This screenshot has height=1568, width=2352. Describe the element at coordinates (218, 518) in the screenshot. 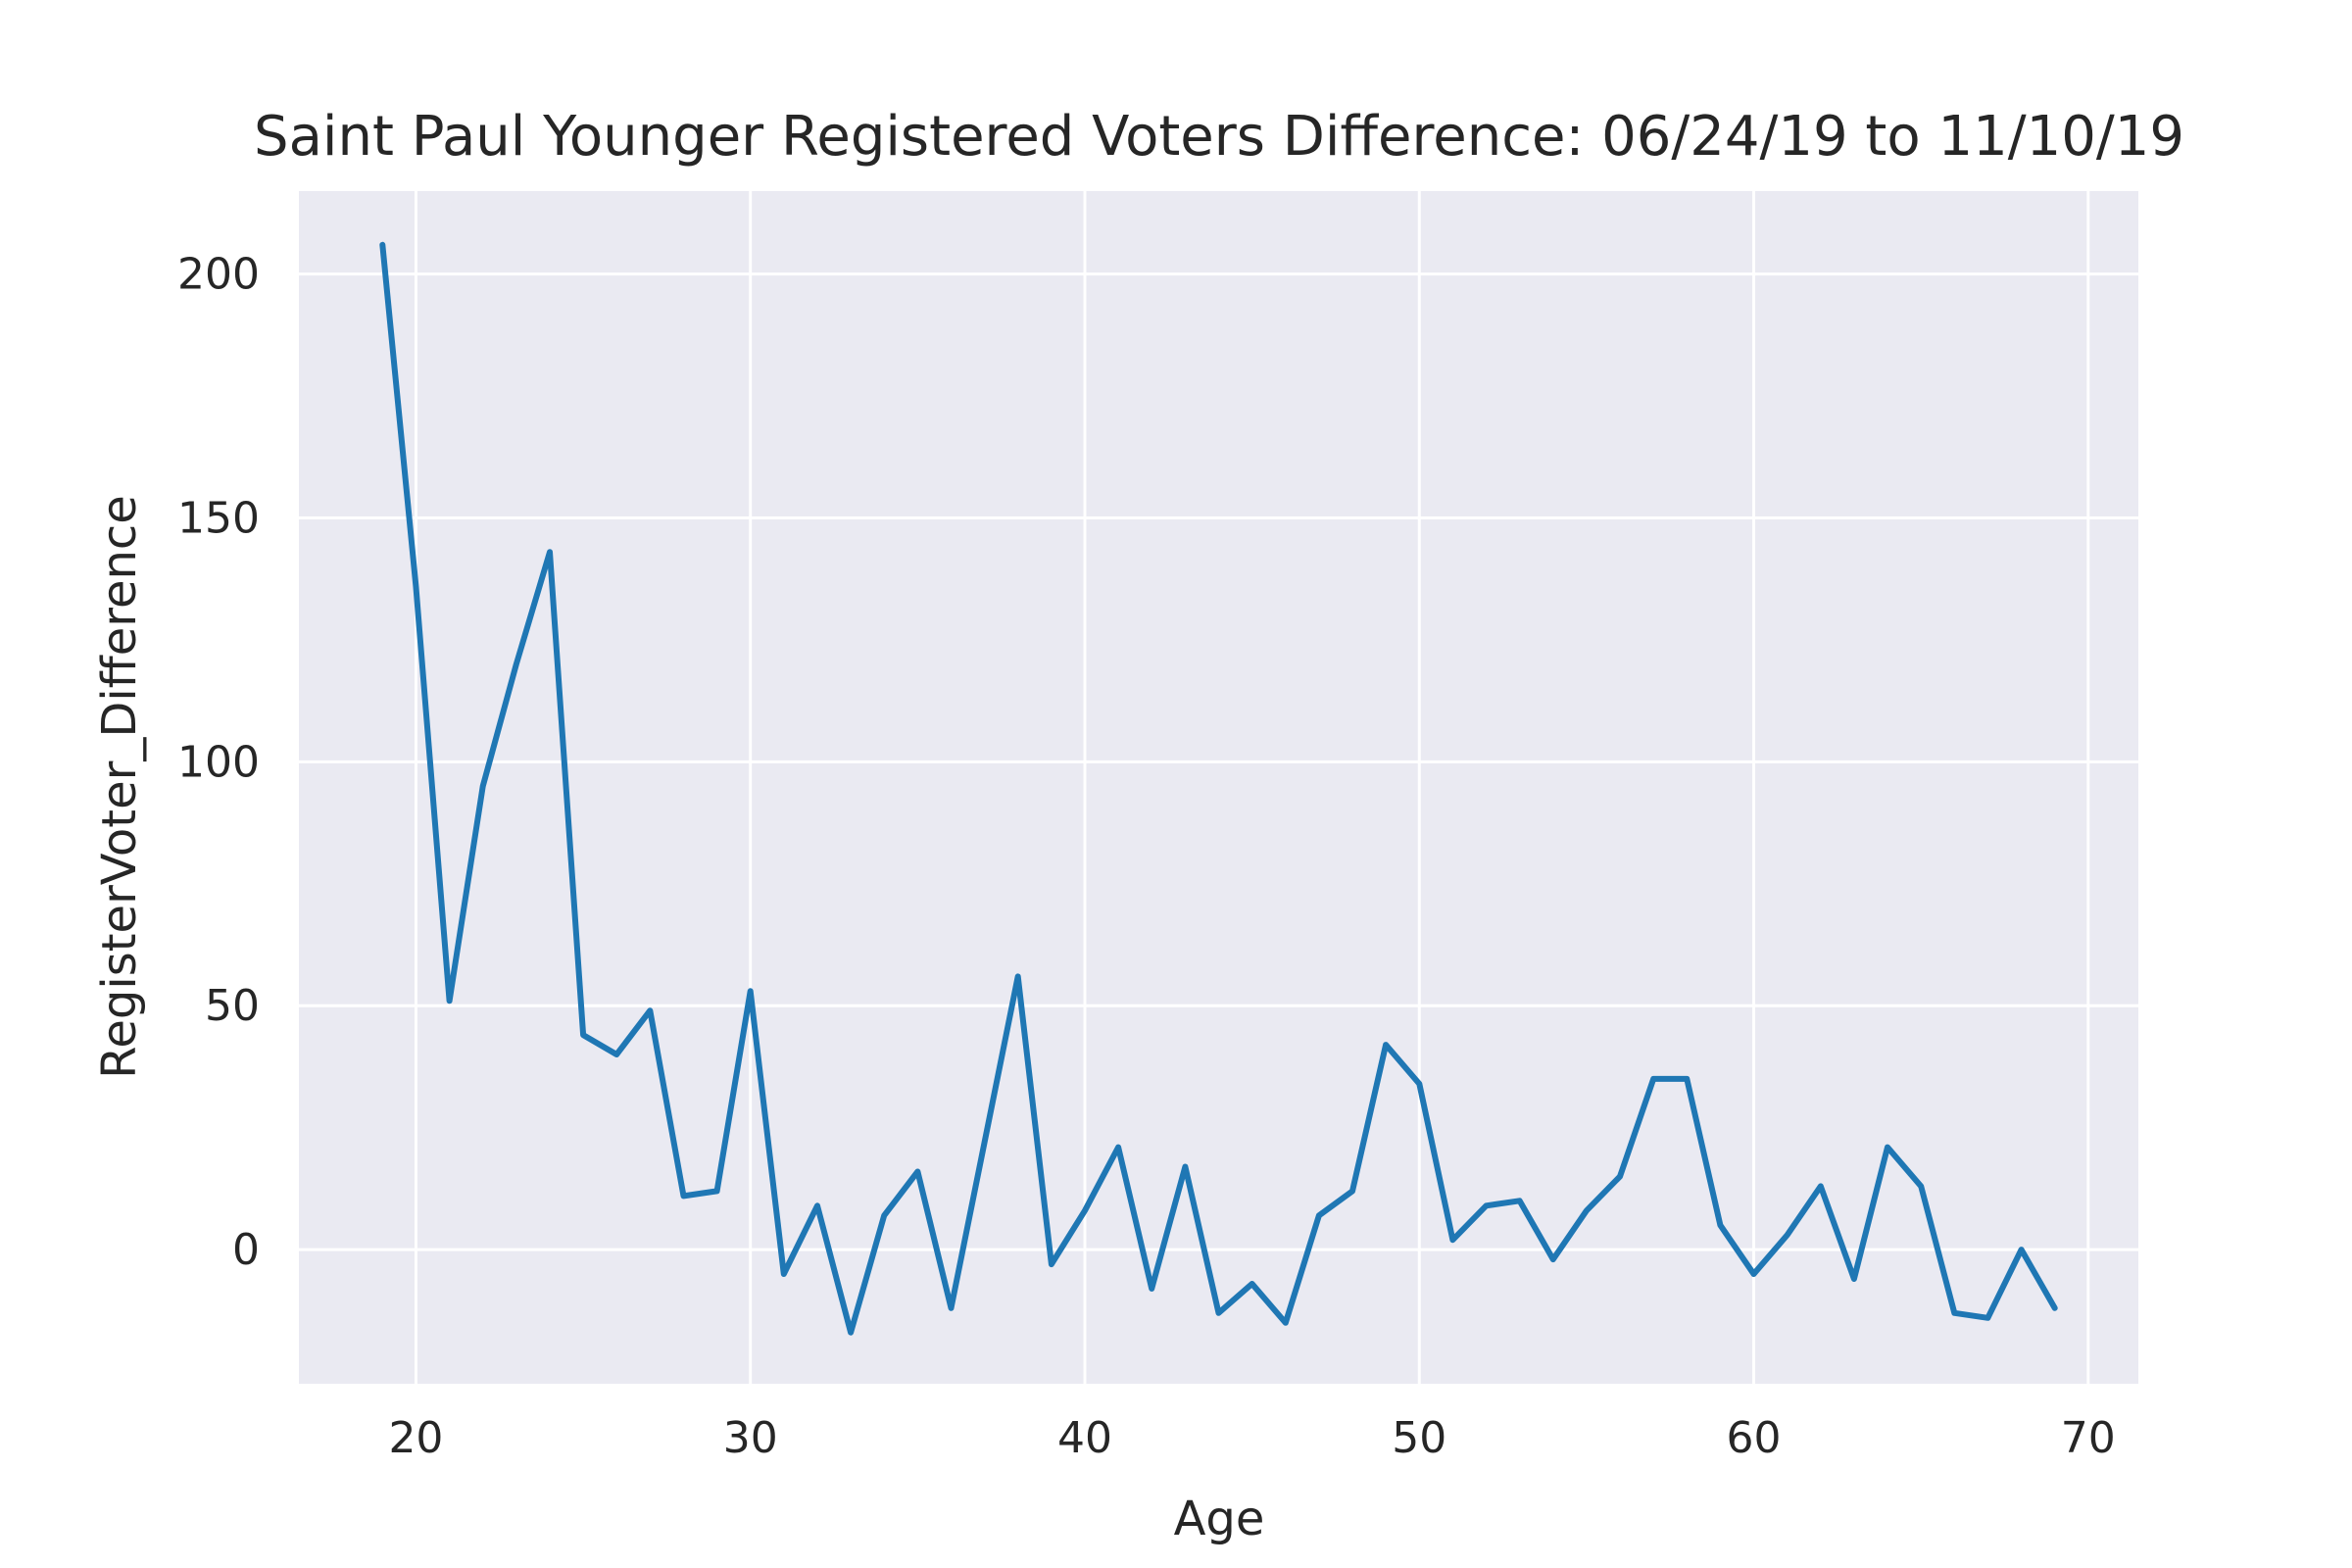

I see `y-tick-label: 150` at that location.